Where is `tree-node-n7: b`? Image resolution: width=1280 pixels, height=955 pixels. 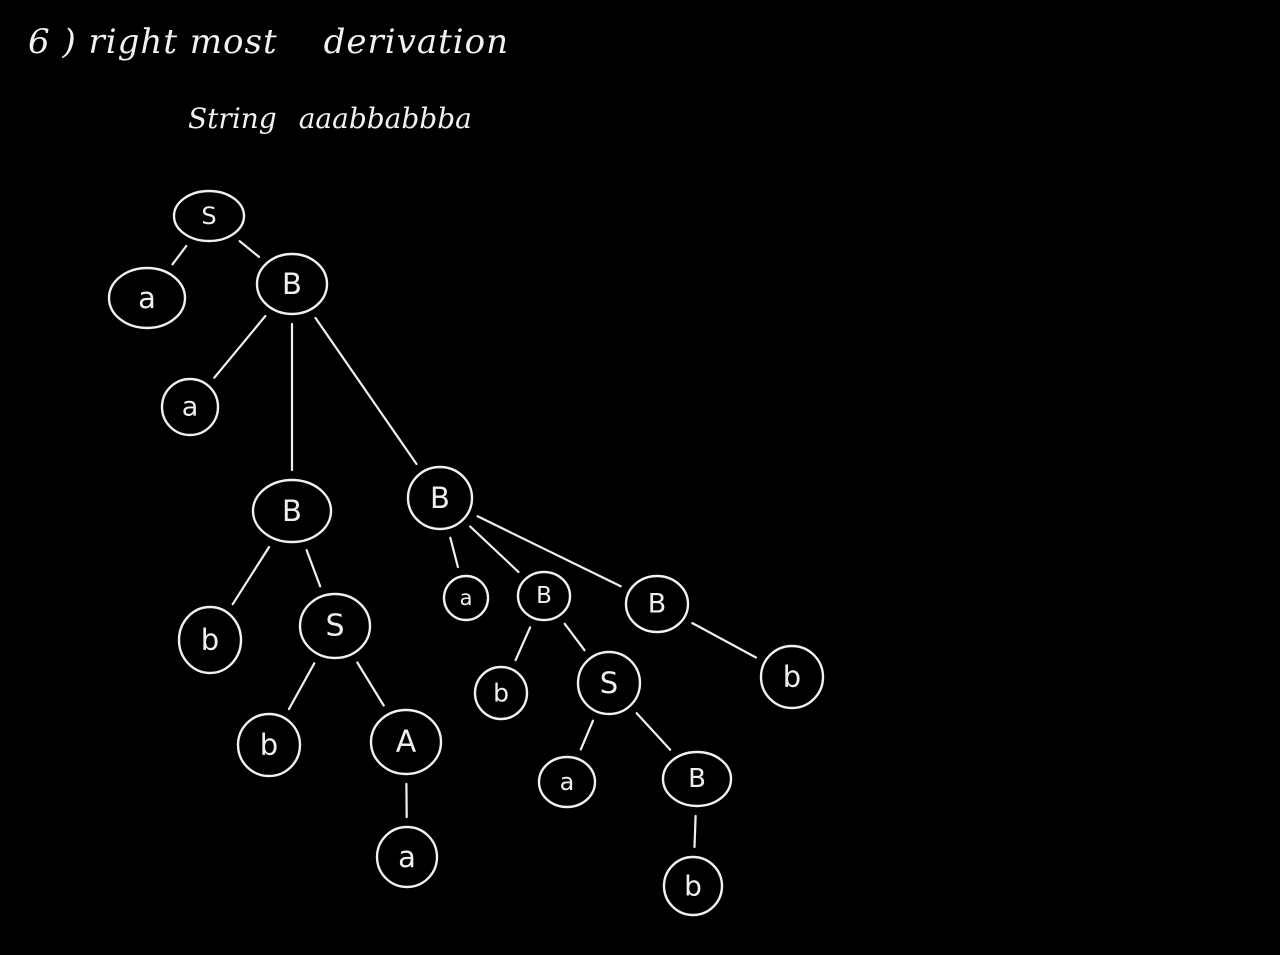
tree-node-n7: b is located at coordinates (210, 640).